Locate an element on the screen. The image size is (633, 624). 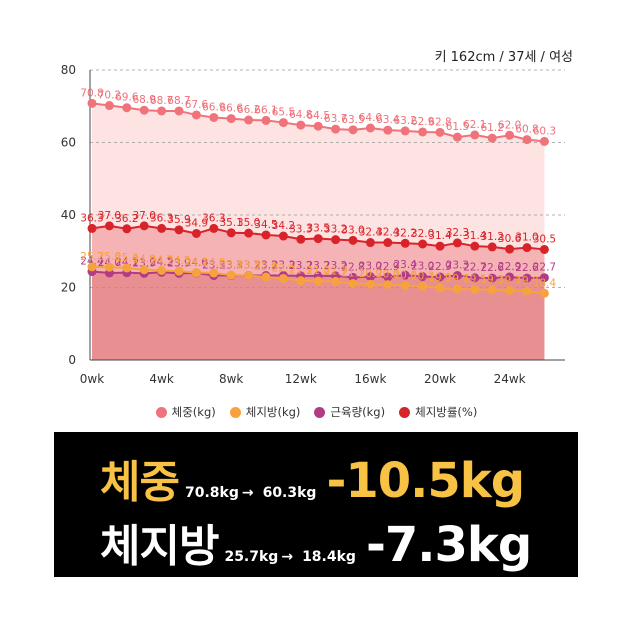
summary-weight-from: 70.8kg is located at coordinates (211, 493).